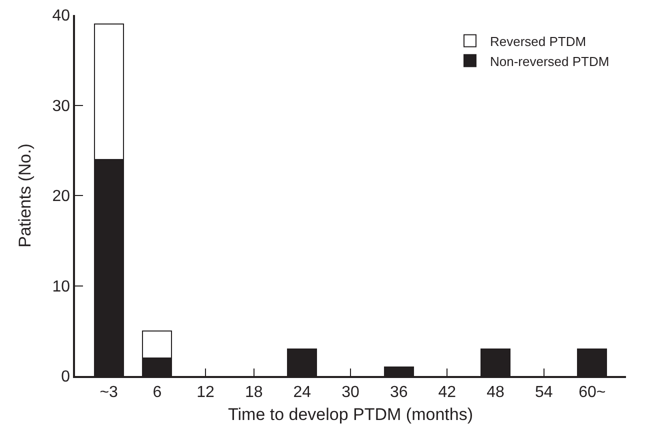  What do you see at coordinates (447, 392) in the screenshot?
I see `x-tick-label: 42` at bounding box center [447, 392].